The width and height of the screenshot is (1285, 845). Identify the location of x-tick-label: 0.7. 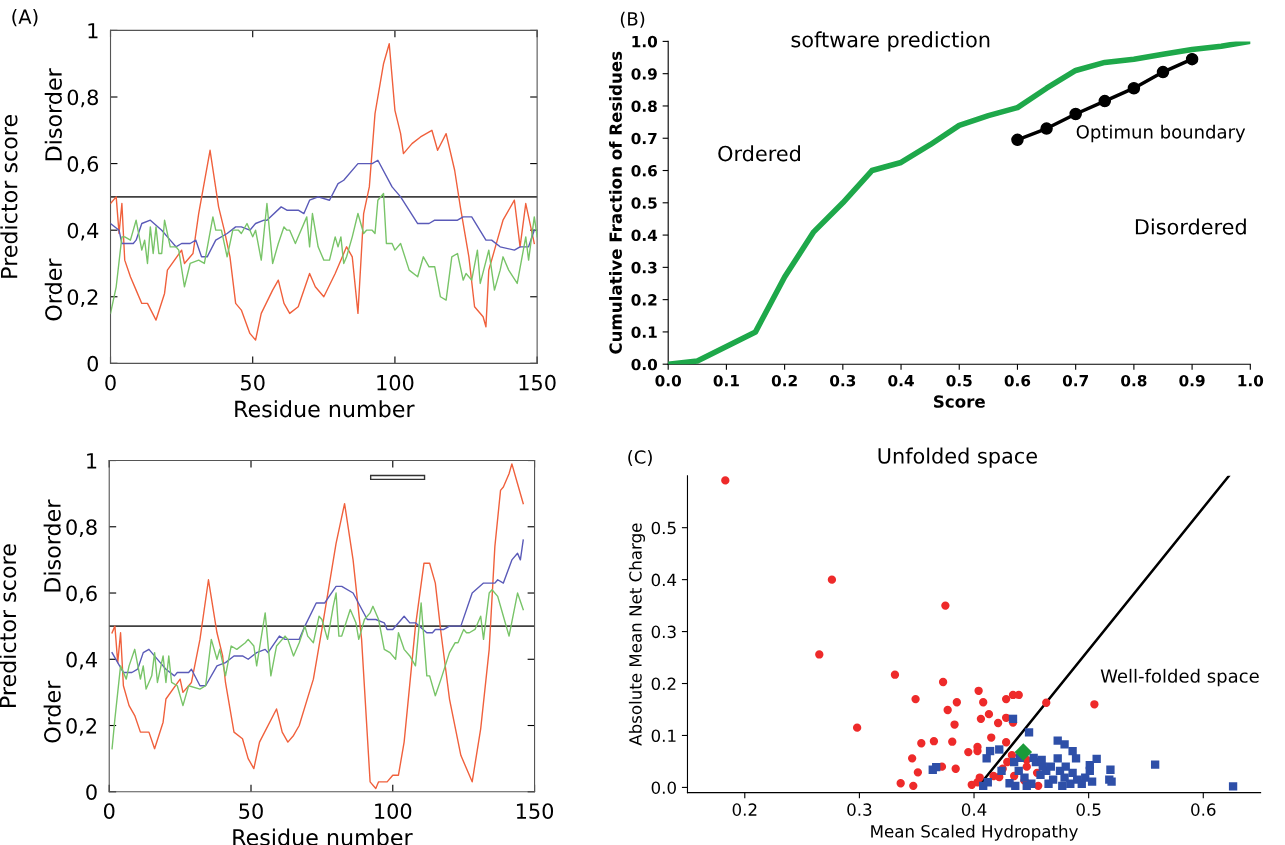
(1075, 380).